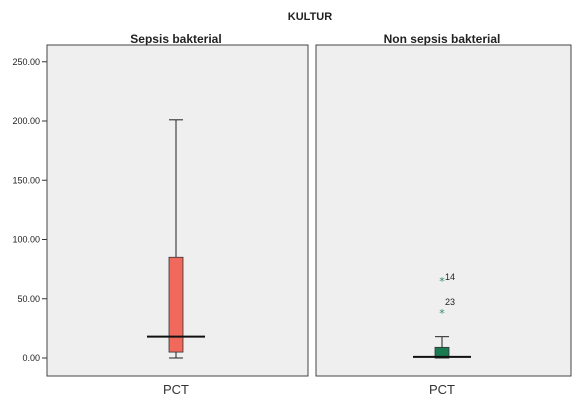  I want to click on chart-title: KULTUR, so click(310, 17).